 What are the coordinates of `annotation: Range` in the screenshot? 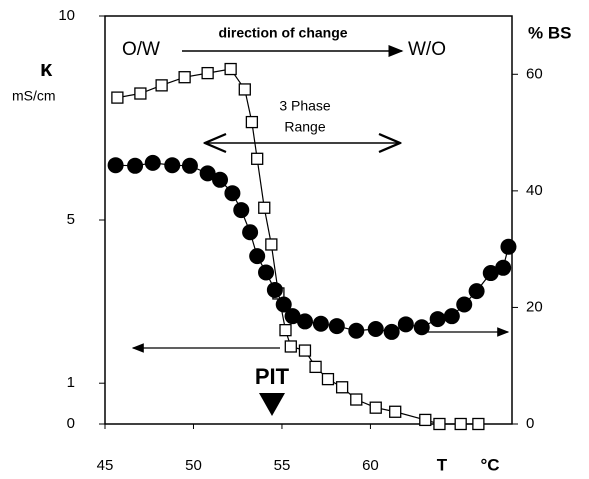 It's located at (304, 127).